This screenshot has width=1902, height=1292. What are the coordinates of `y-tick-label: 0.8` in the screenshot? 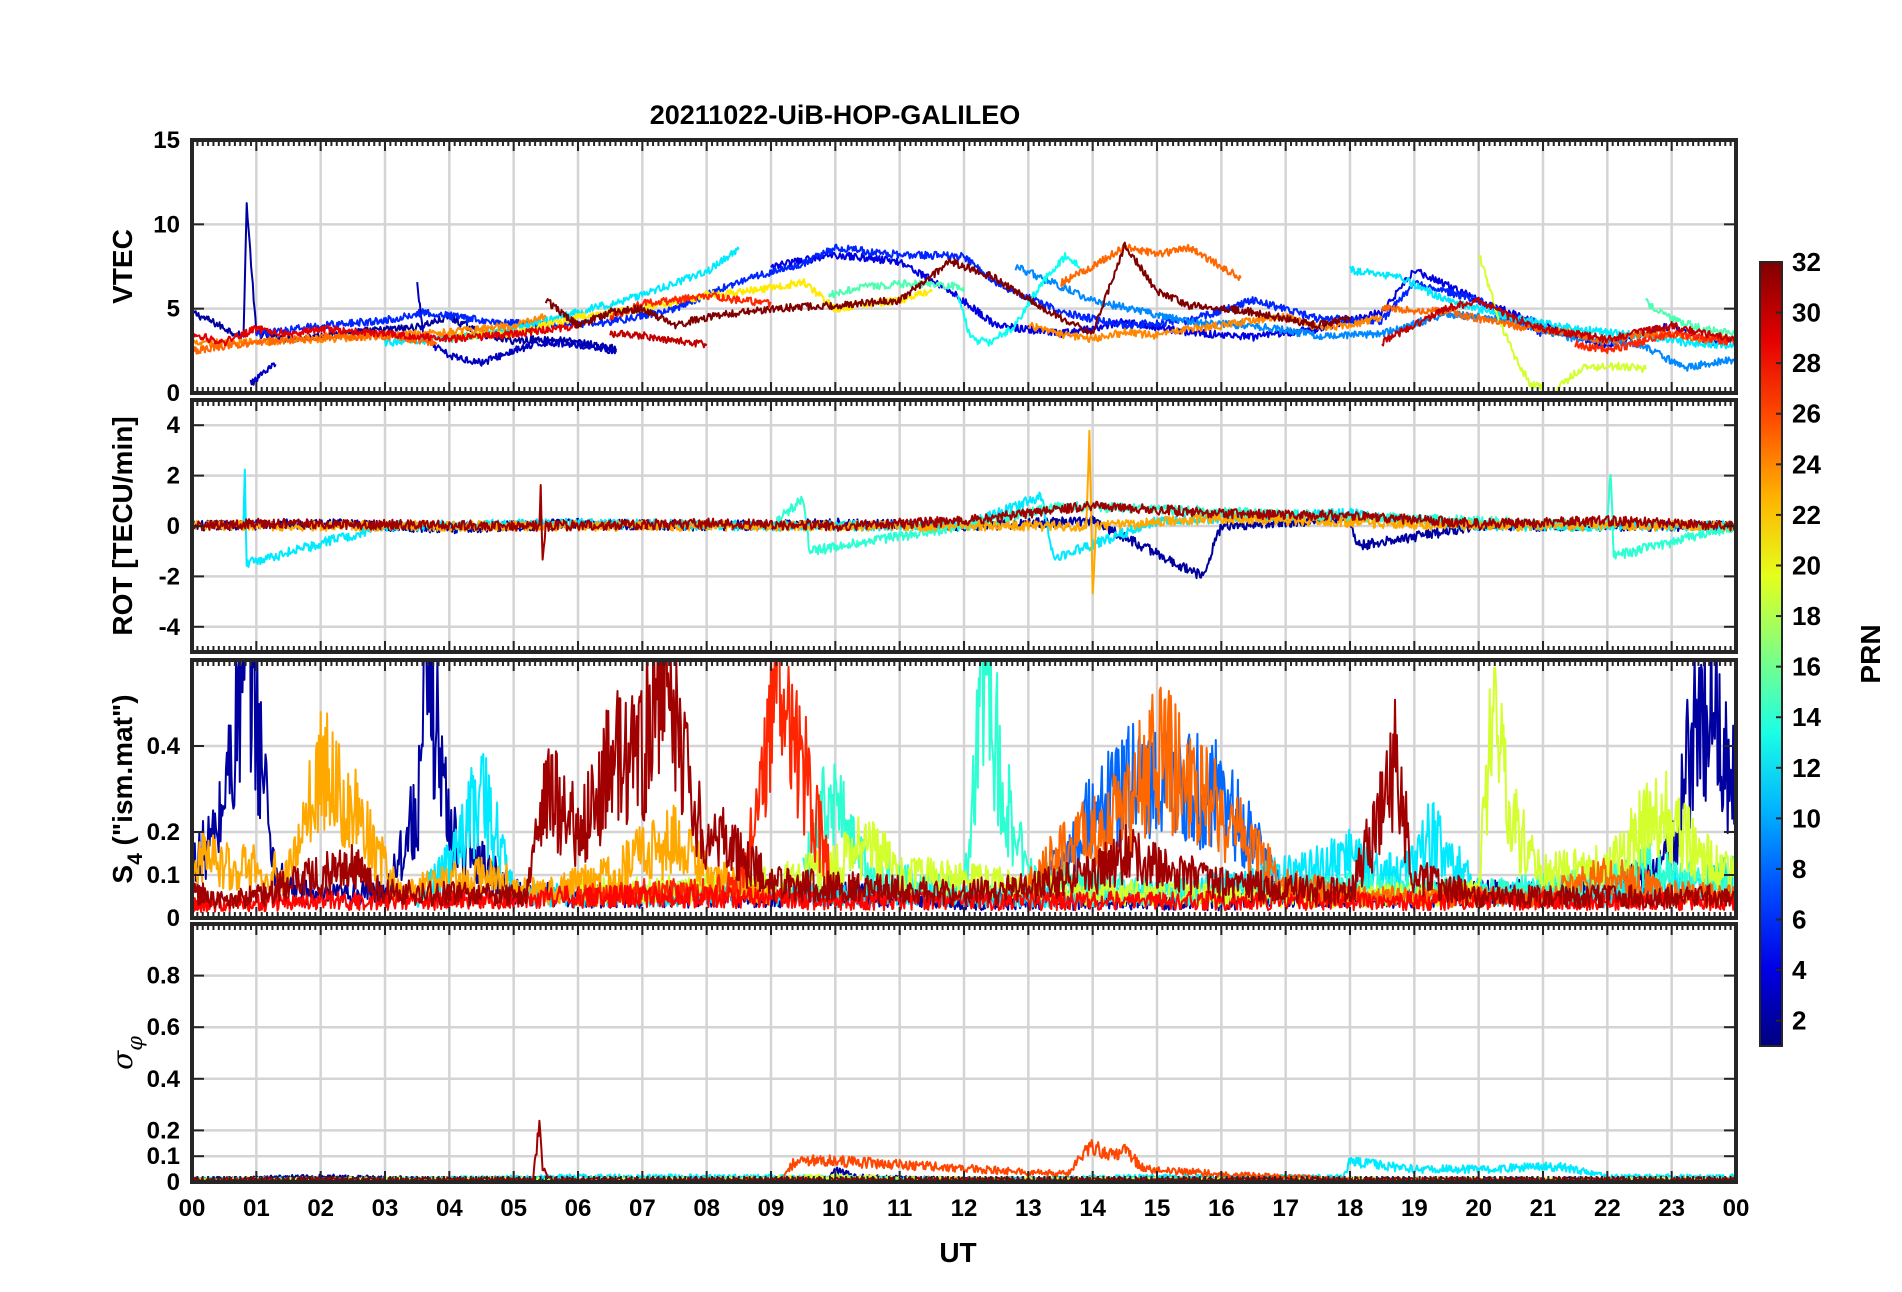 It's located at (163, 976).